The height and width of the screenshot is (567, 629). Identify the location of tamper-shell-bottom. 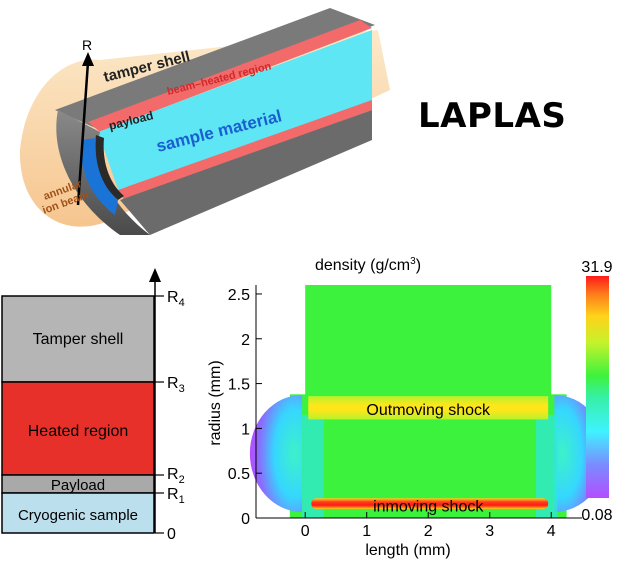
(246, 172).